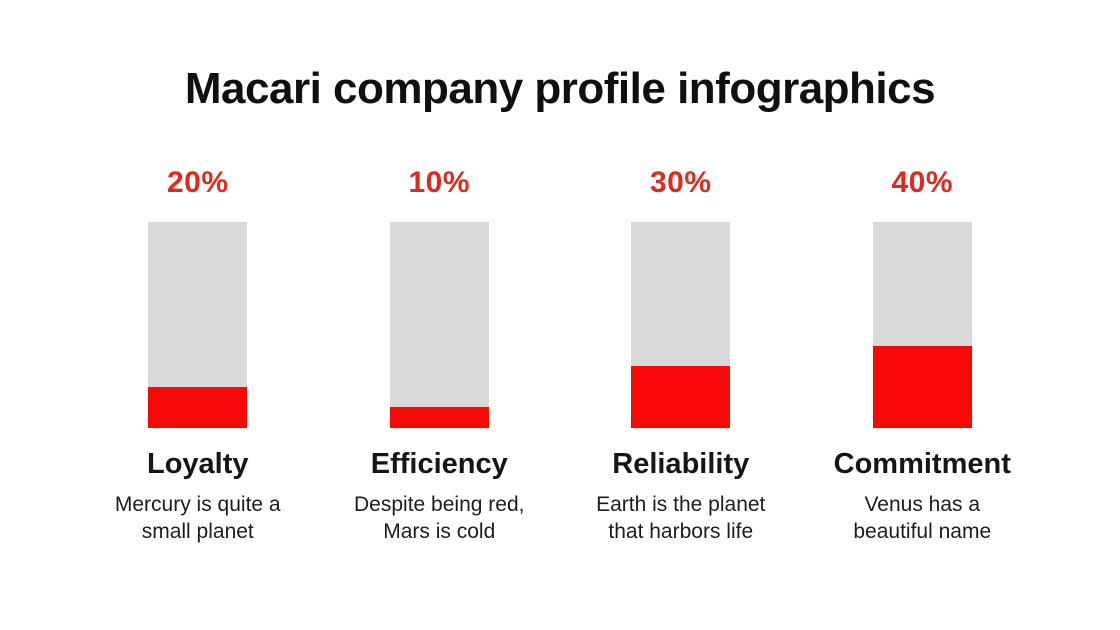 This screenshot has width=1120, height=630. I want to click on percent-label: 10%, so click(439, 182).